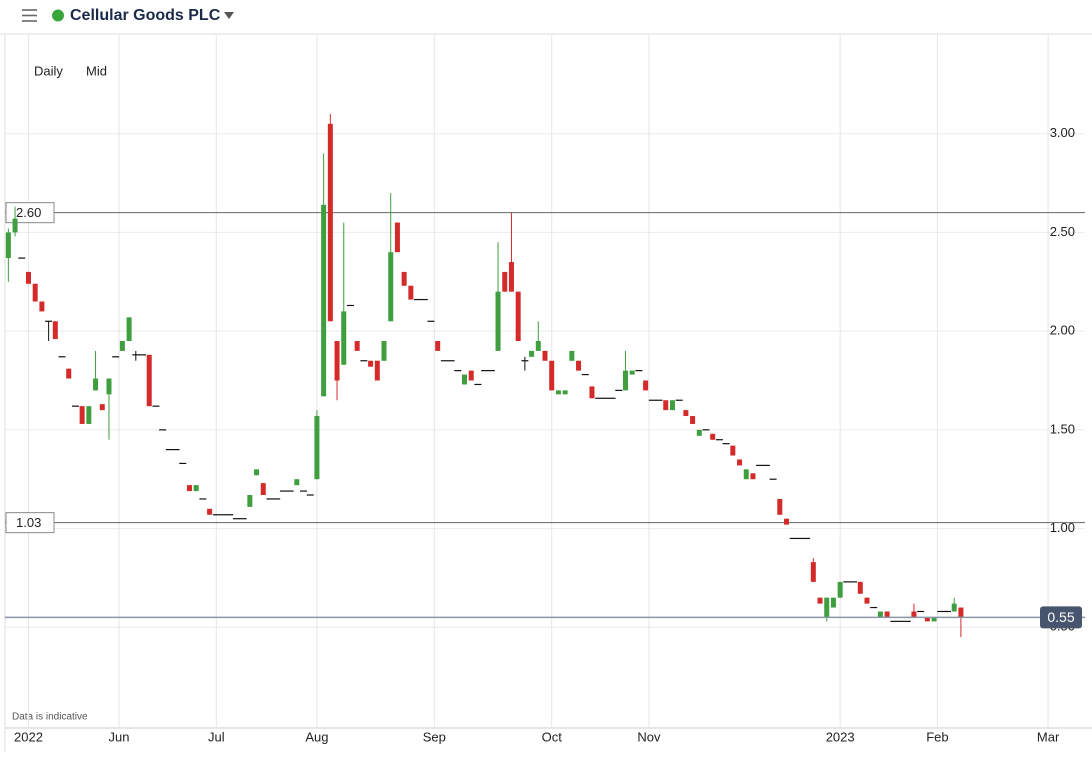 This screenshot has width=1092, height=757. I want to click on x-tick-label: Oct, so click(552, 736).